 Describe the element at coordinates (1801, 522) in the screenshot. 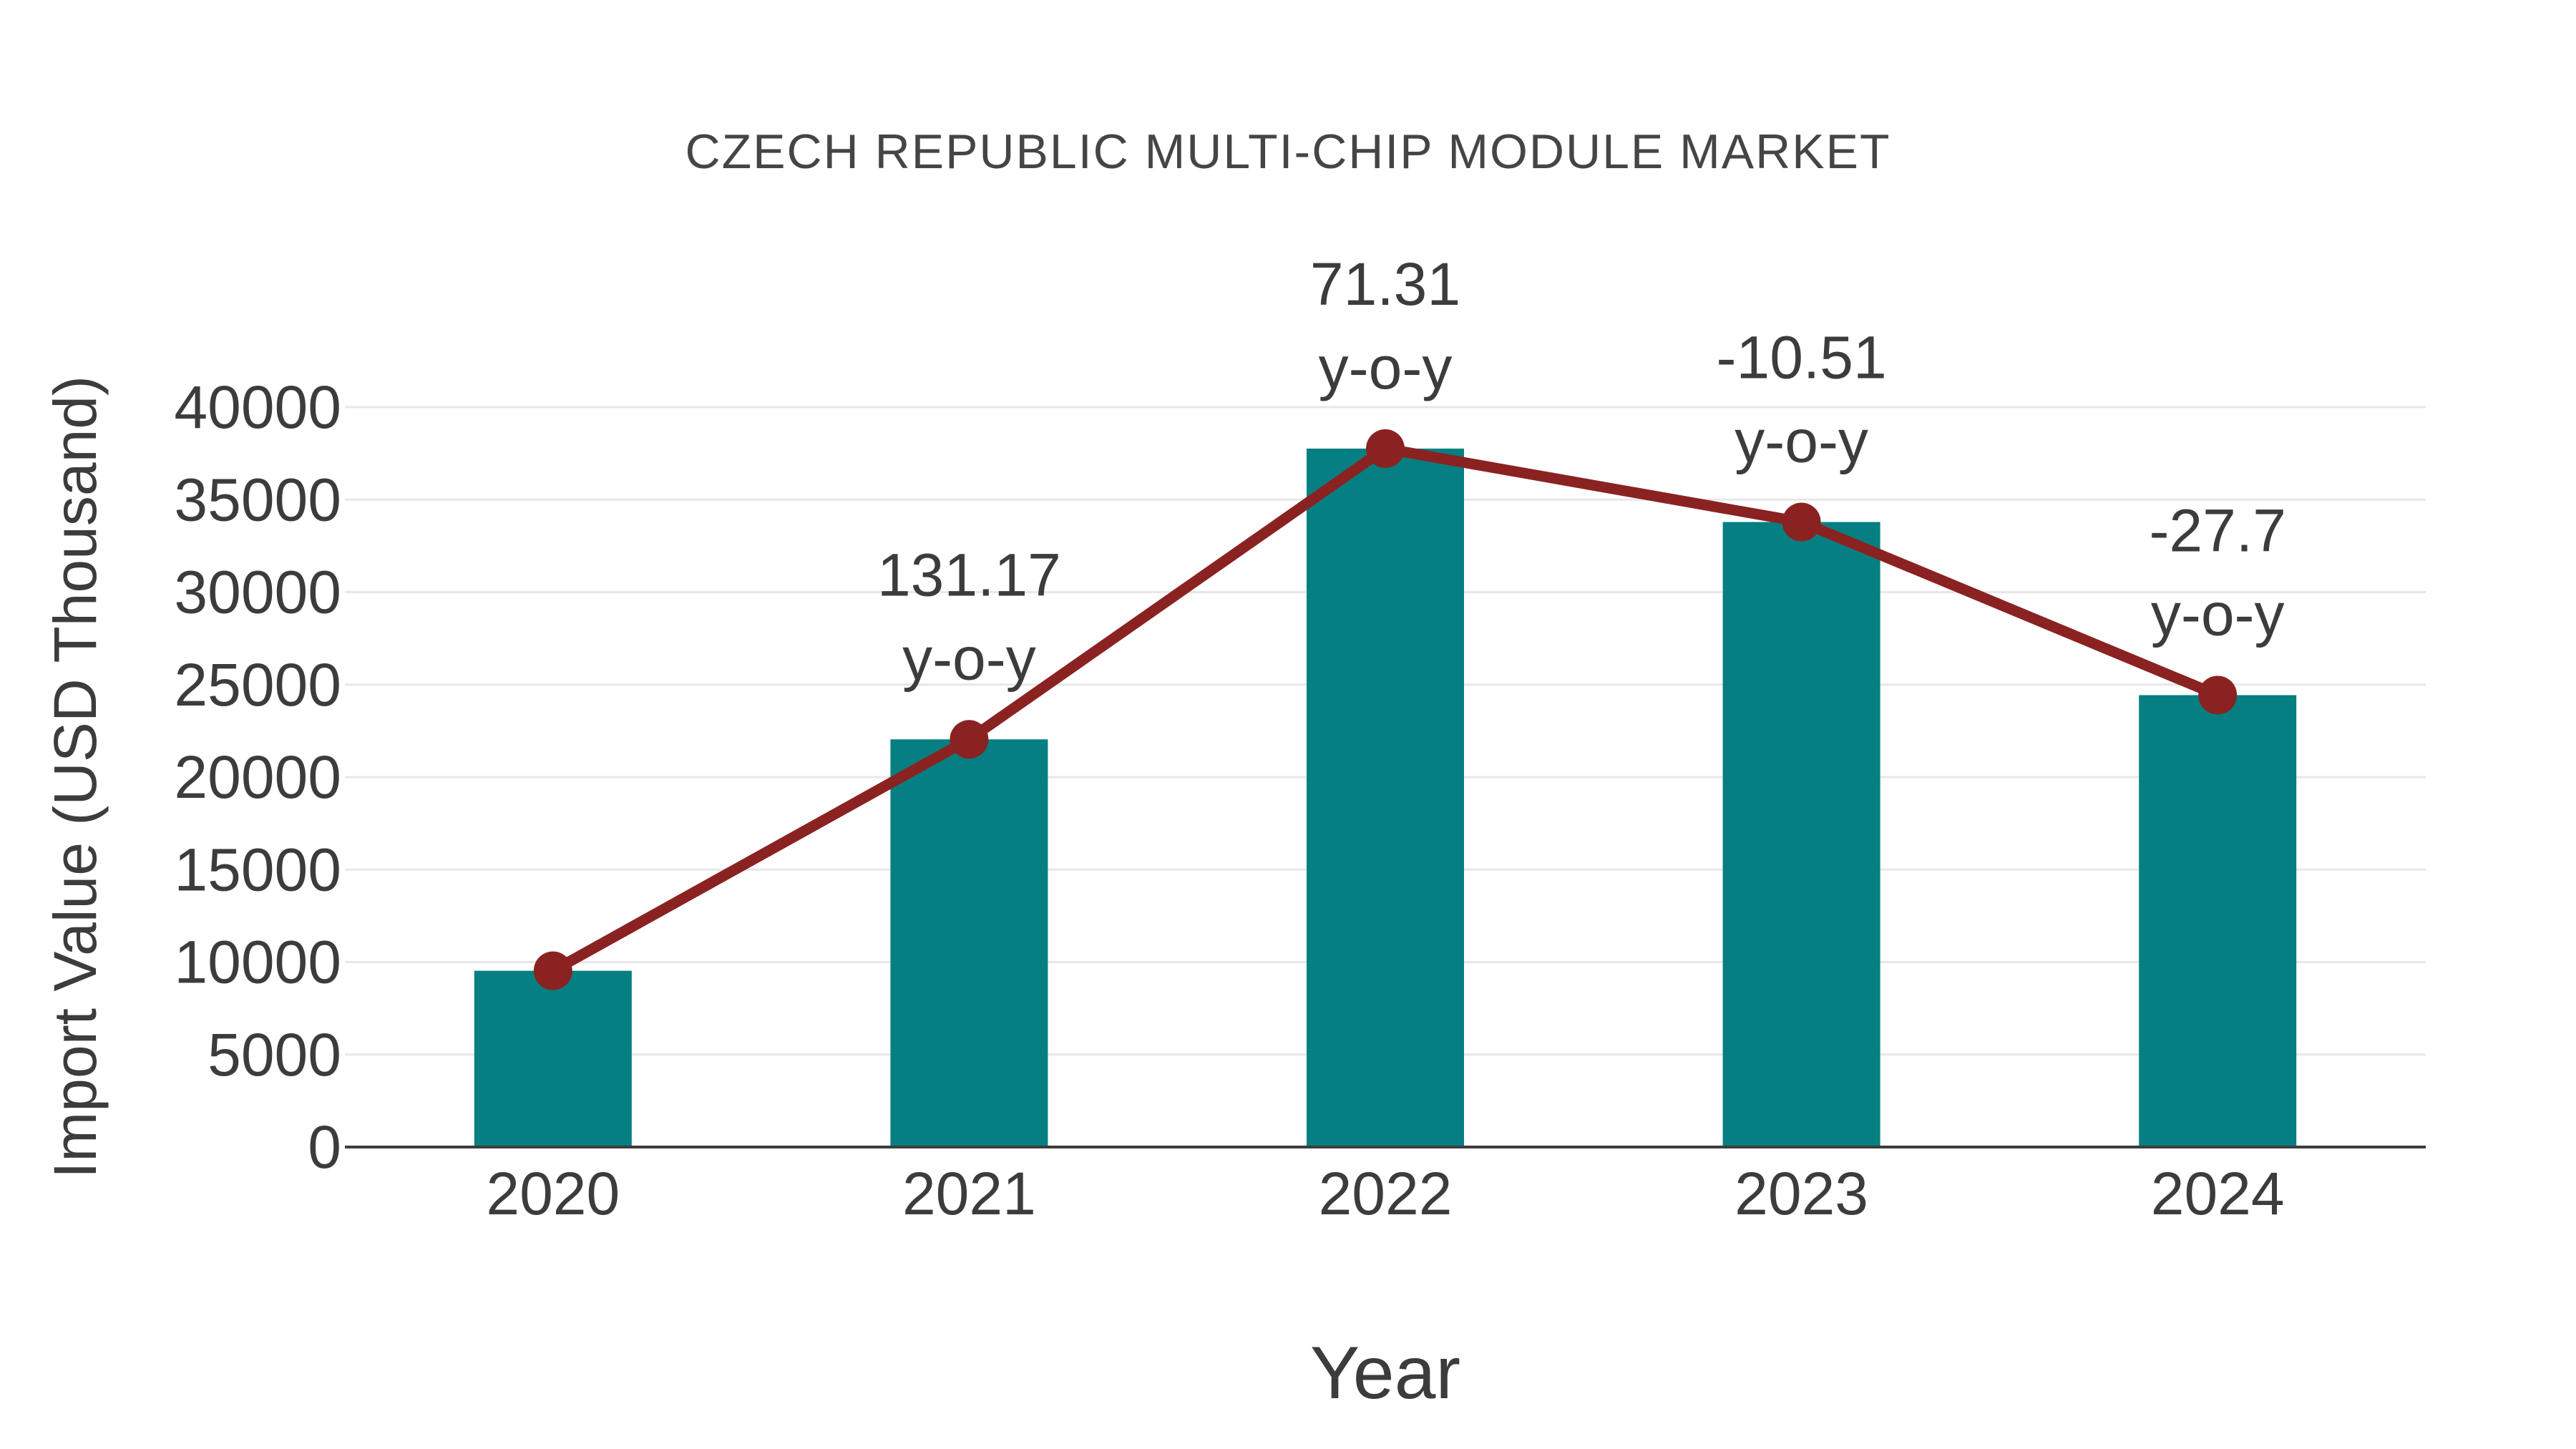

I see `marker-2023` at that location.